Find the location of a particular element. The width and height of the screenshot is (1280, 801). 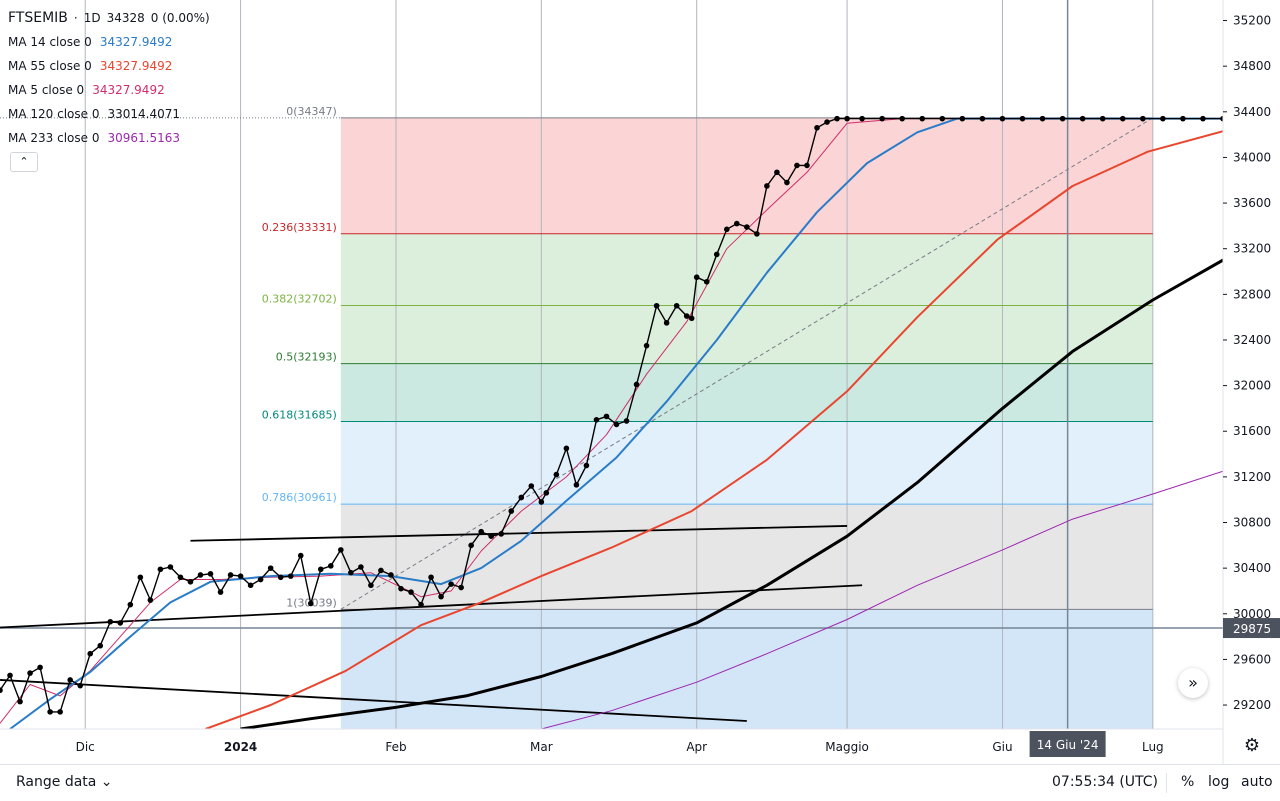

utc-clock: 07:55:34 (UTC) is located at coordinates (1105, 782).